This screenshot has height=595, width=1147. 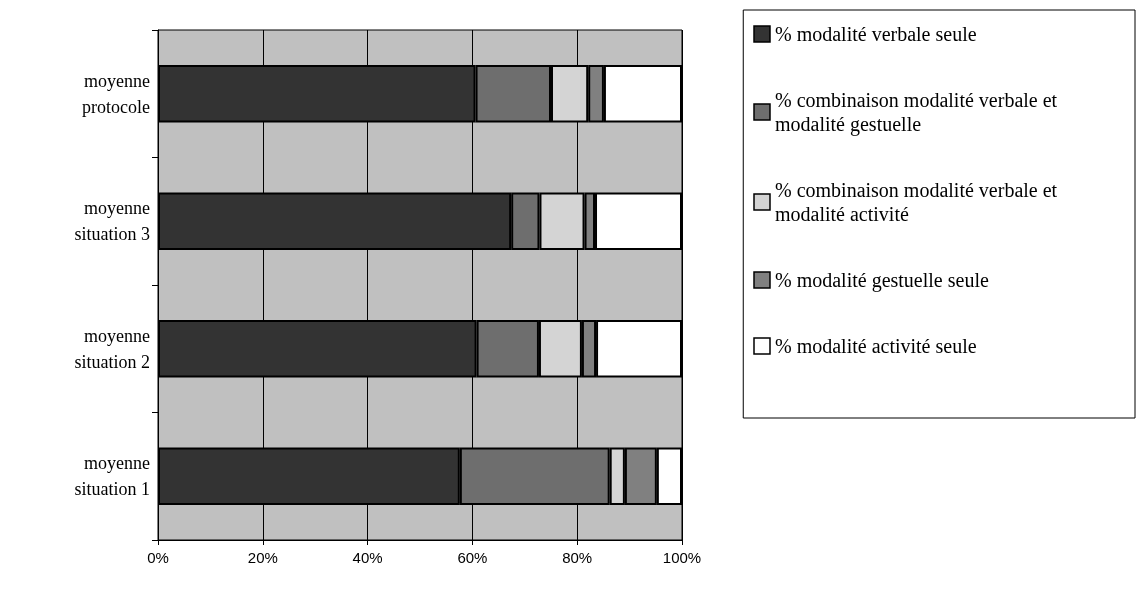 I want to click on legend-label: % modalité verbale seule, so click(x=876, y=34).